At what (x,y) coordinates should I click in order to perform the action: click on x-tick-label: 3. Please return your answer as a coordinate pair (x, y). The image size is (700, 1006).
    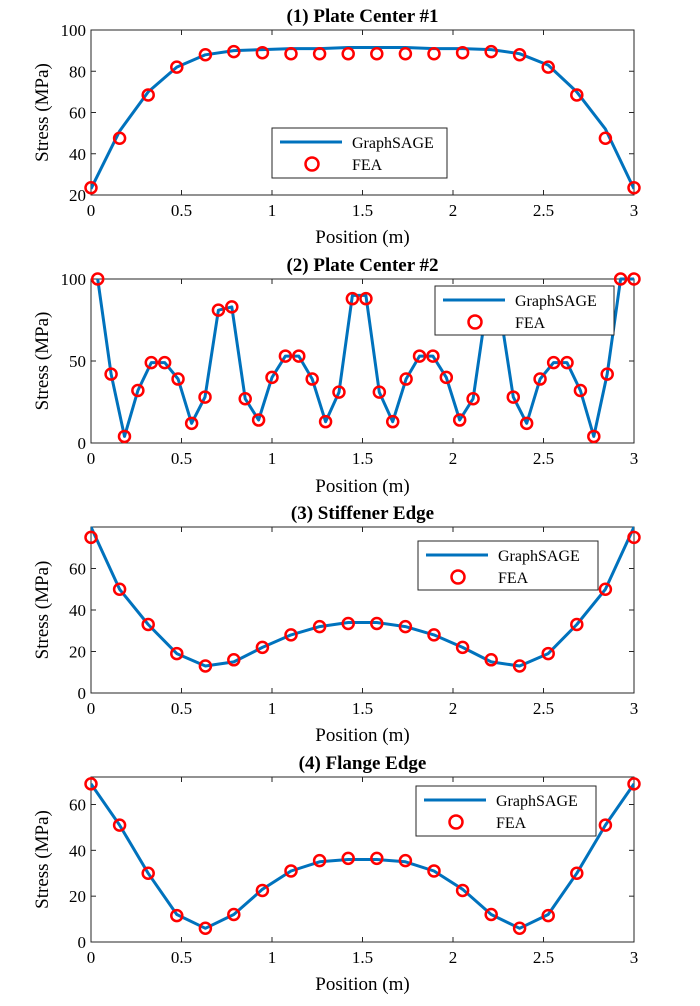
    Looking at the image, I should click on (634, 458).